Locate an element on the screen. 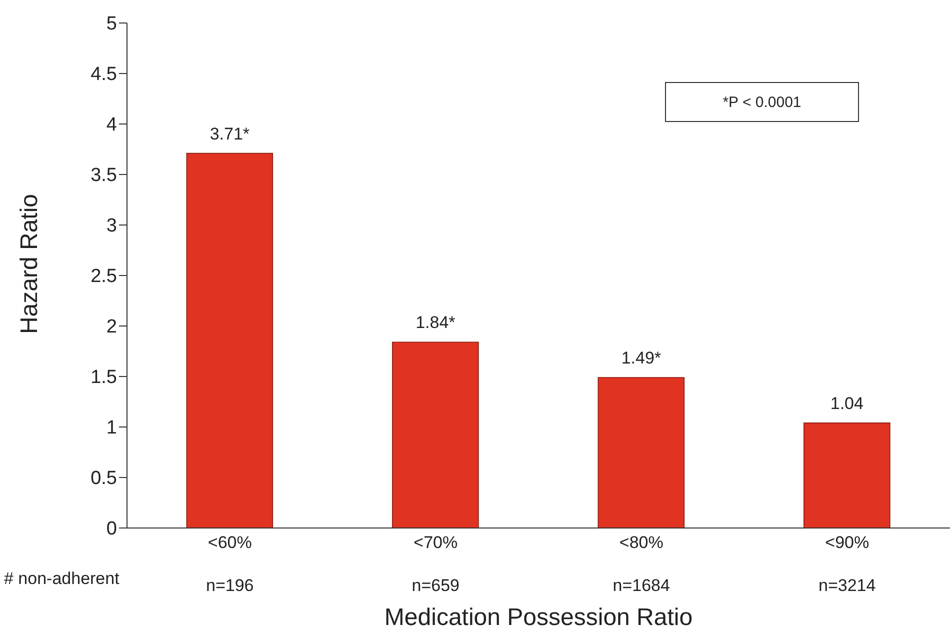 The height and width of the screenshot is (644, 950). x-tick-label: <90% is located at coordinates (847, 542).